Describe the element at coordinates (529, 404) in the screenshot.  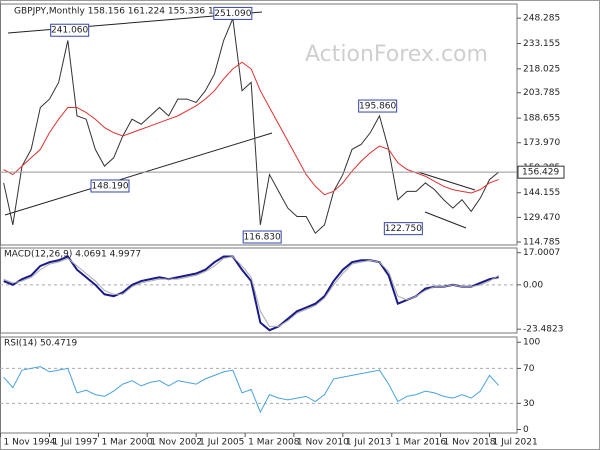
I see `y-tick-label: 30` at that location.